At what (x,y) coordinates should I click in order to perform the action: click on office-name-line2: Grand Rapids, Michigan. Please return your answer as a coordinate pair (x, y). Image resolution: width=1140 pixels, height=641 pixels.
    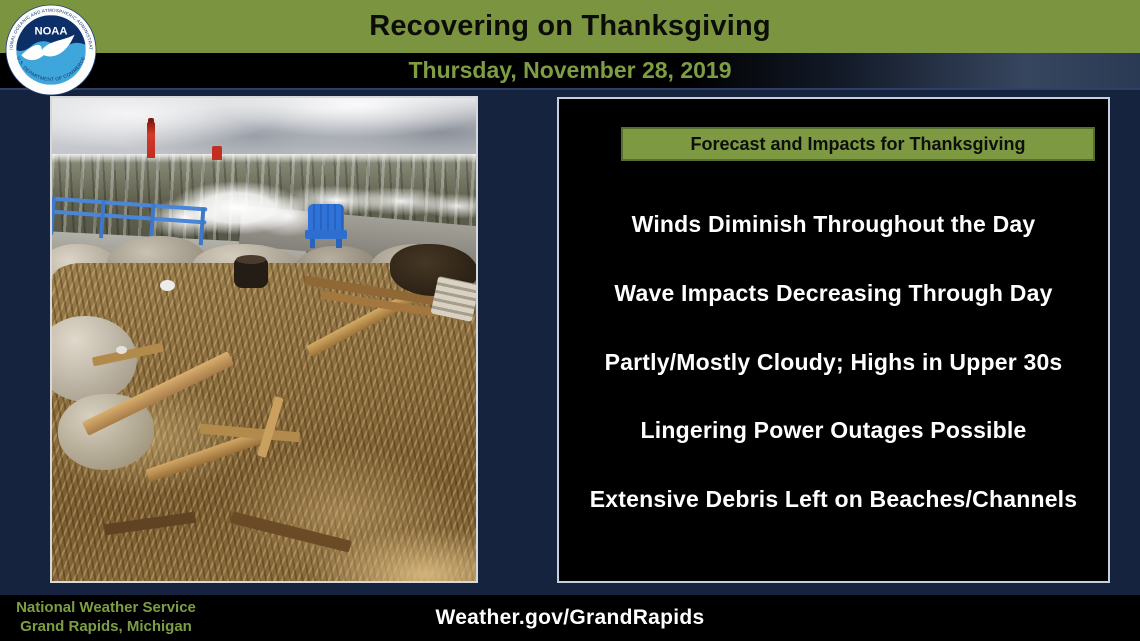
    Looking at the image, I should click on (106, 626).